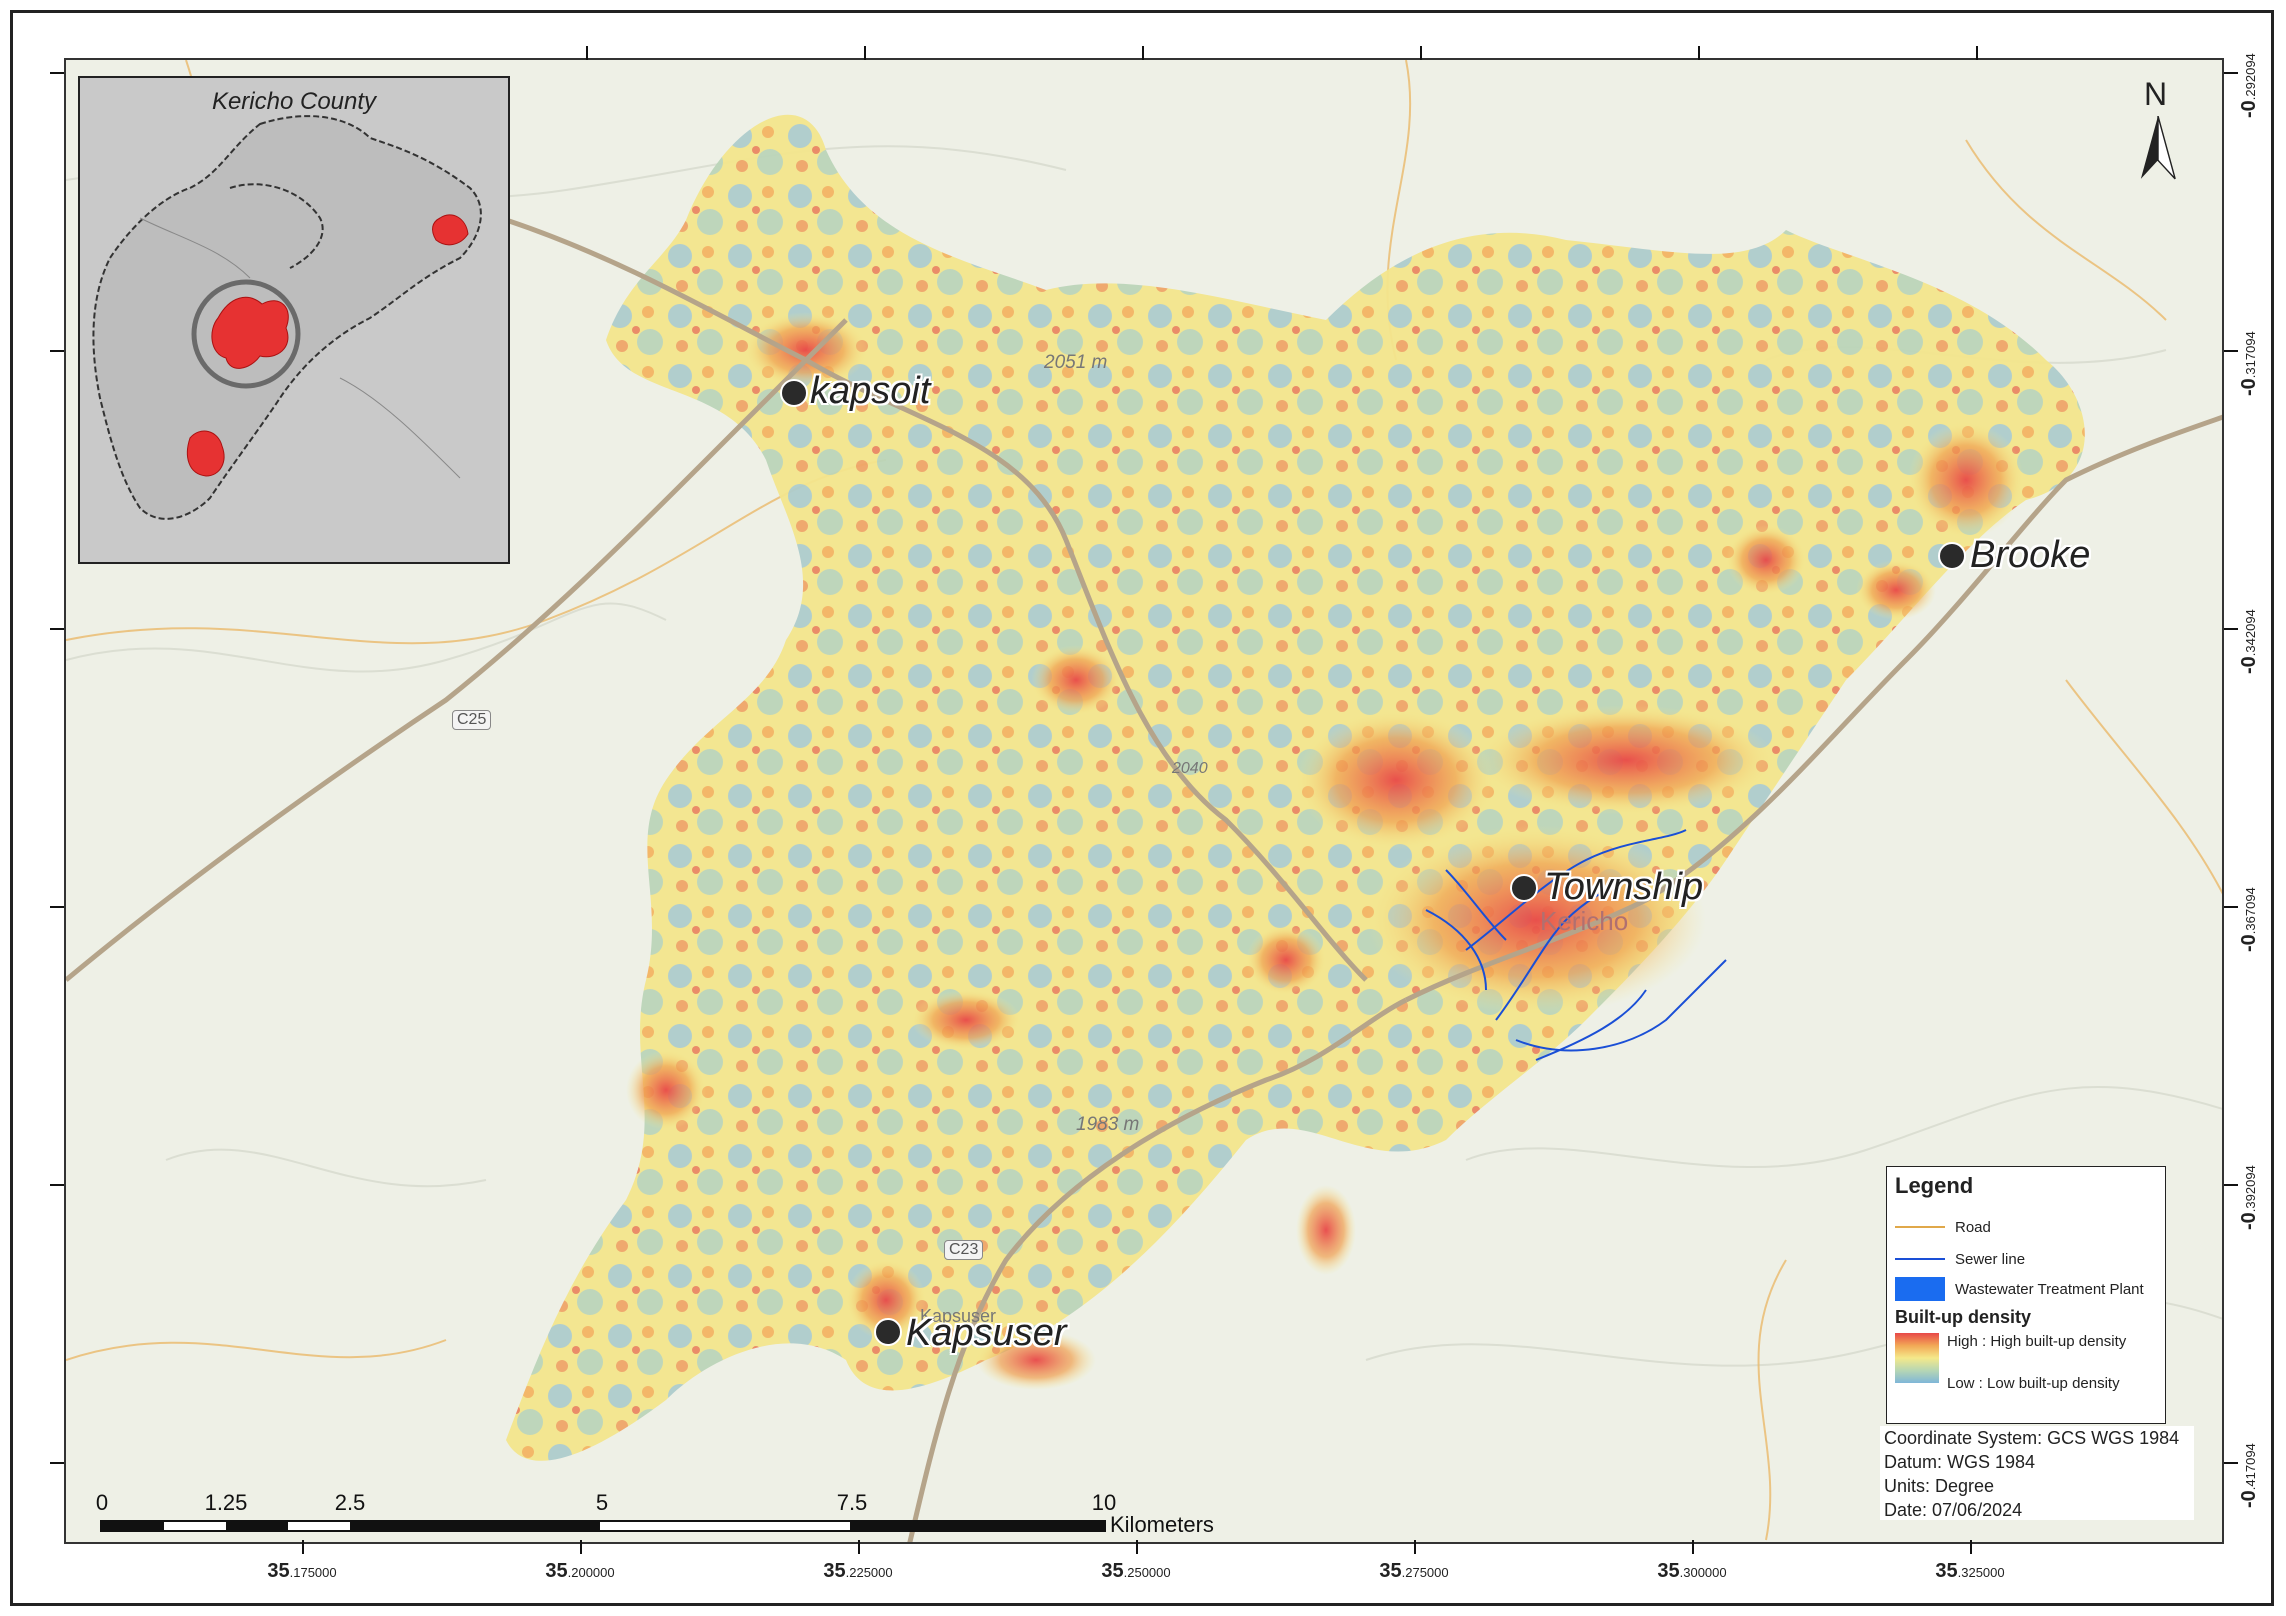  Describe the element at coordinates (958, 1316) in the screenshot. I see `faint-place-label: Kapsuser` at that location.